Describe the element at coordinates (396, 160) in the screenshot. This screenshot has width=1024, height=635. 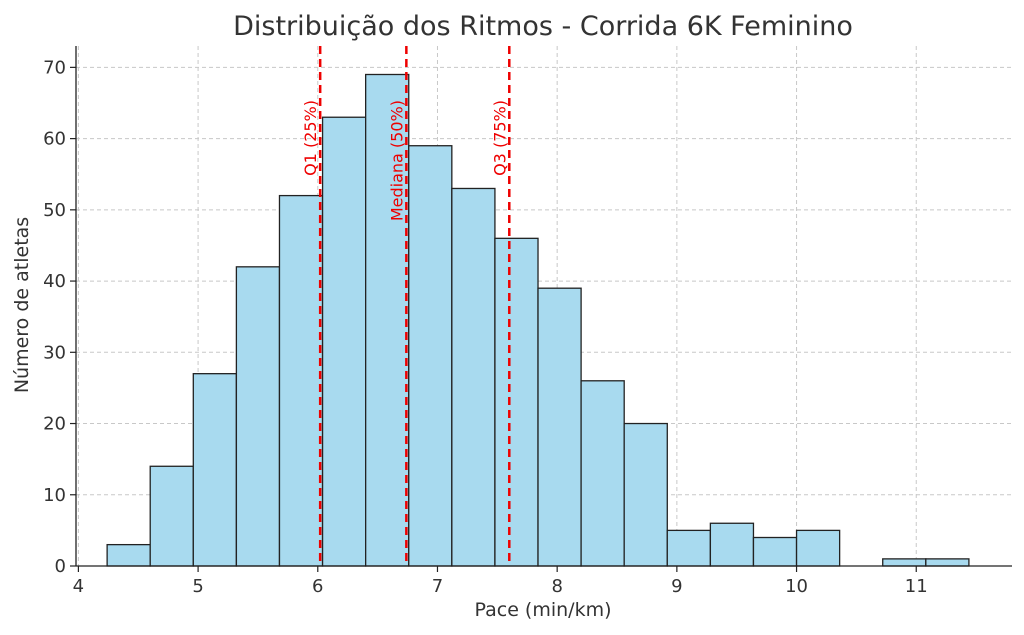
I see `quartile-label: Mediana (50%)` at that location.